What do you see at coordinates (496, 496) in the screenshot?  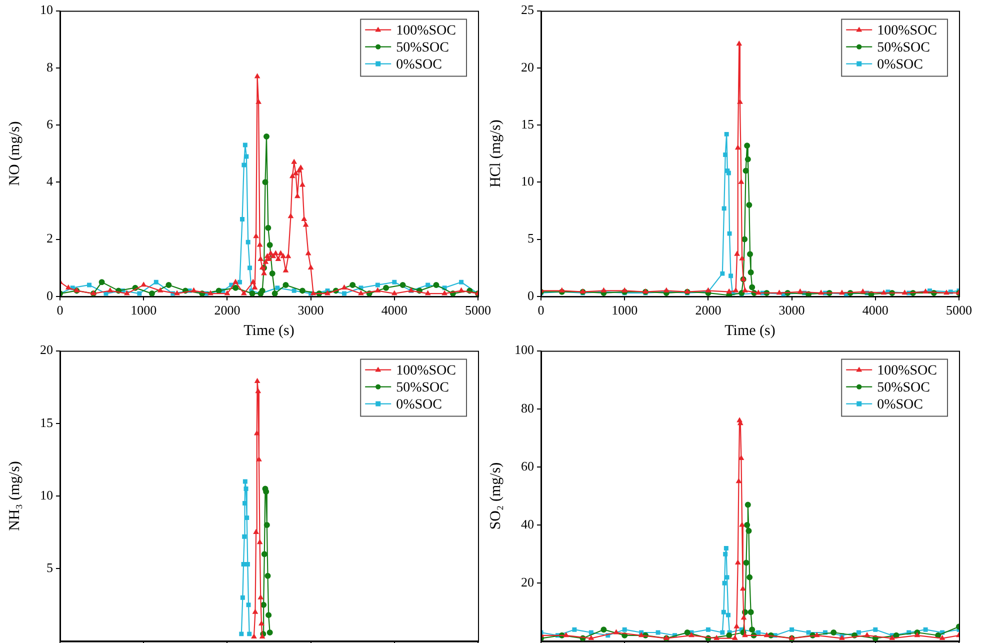 I see `y-axis-title: SO₂ (mg/s)` at bounding box center [496, 496].